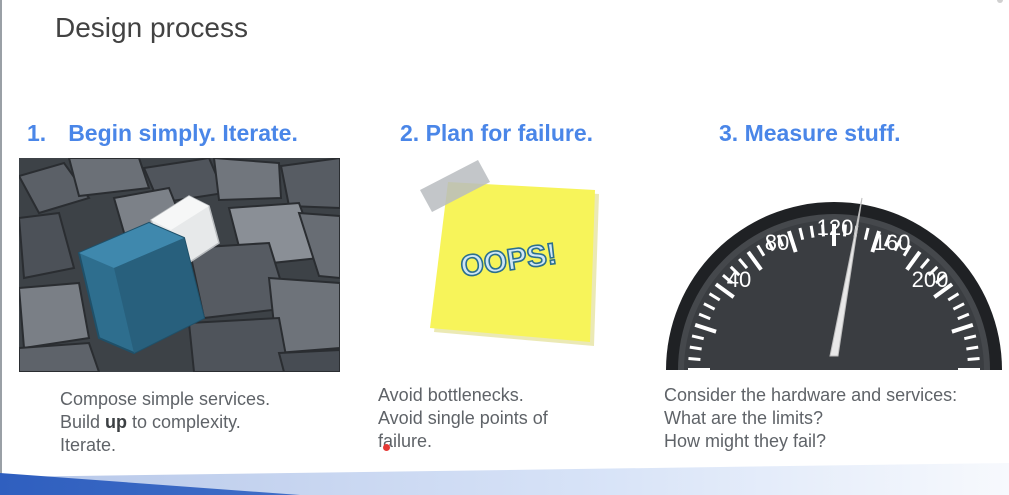 Image resolution: width=1009 pixels, height=495 pixels. I want to click on bricks-illustration, so click(179, 265).